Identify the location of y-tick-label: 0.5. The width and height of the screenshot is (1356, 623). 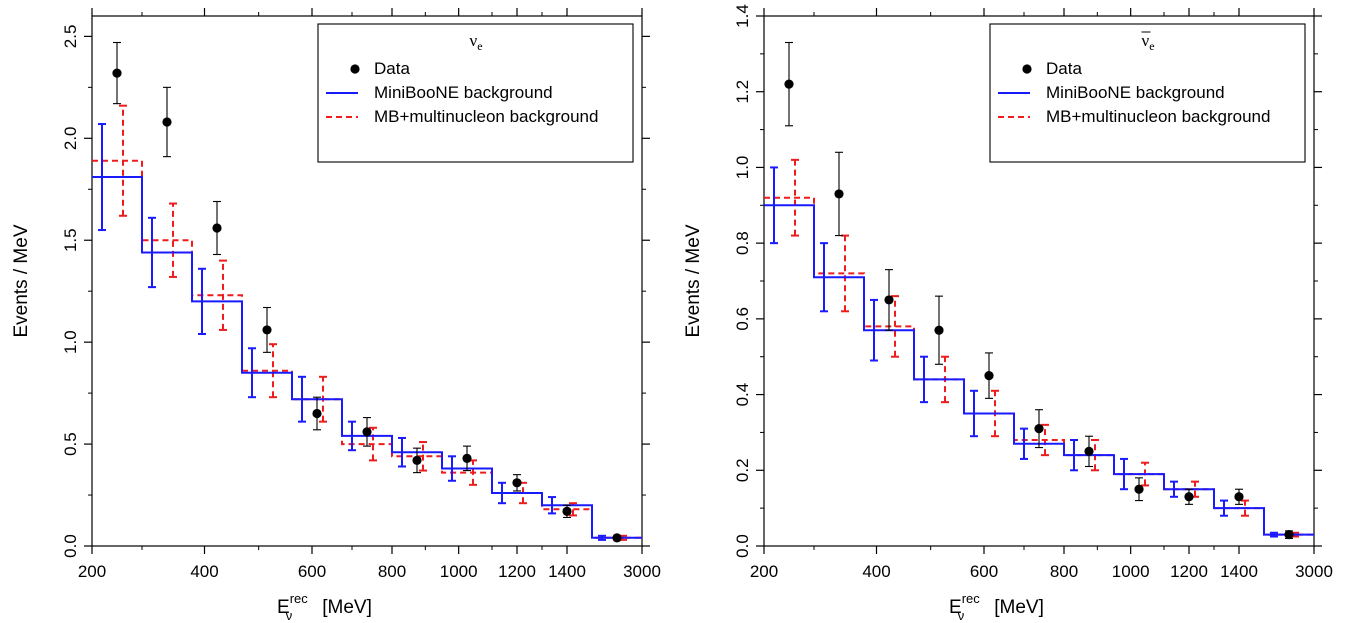
(70, 444).